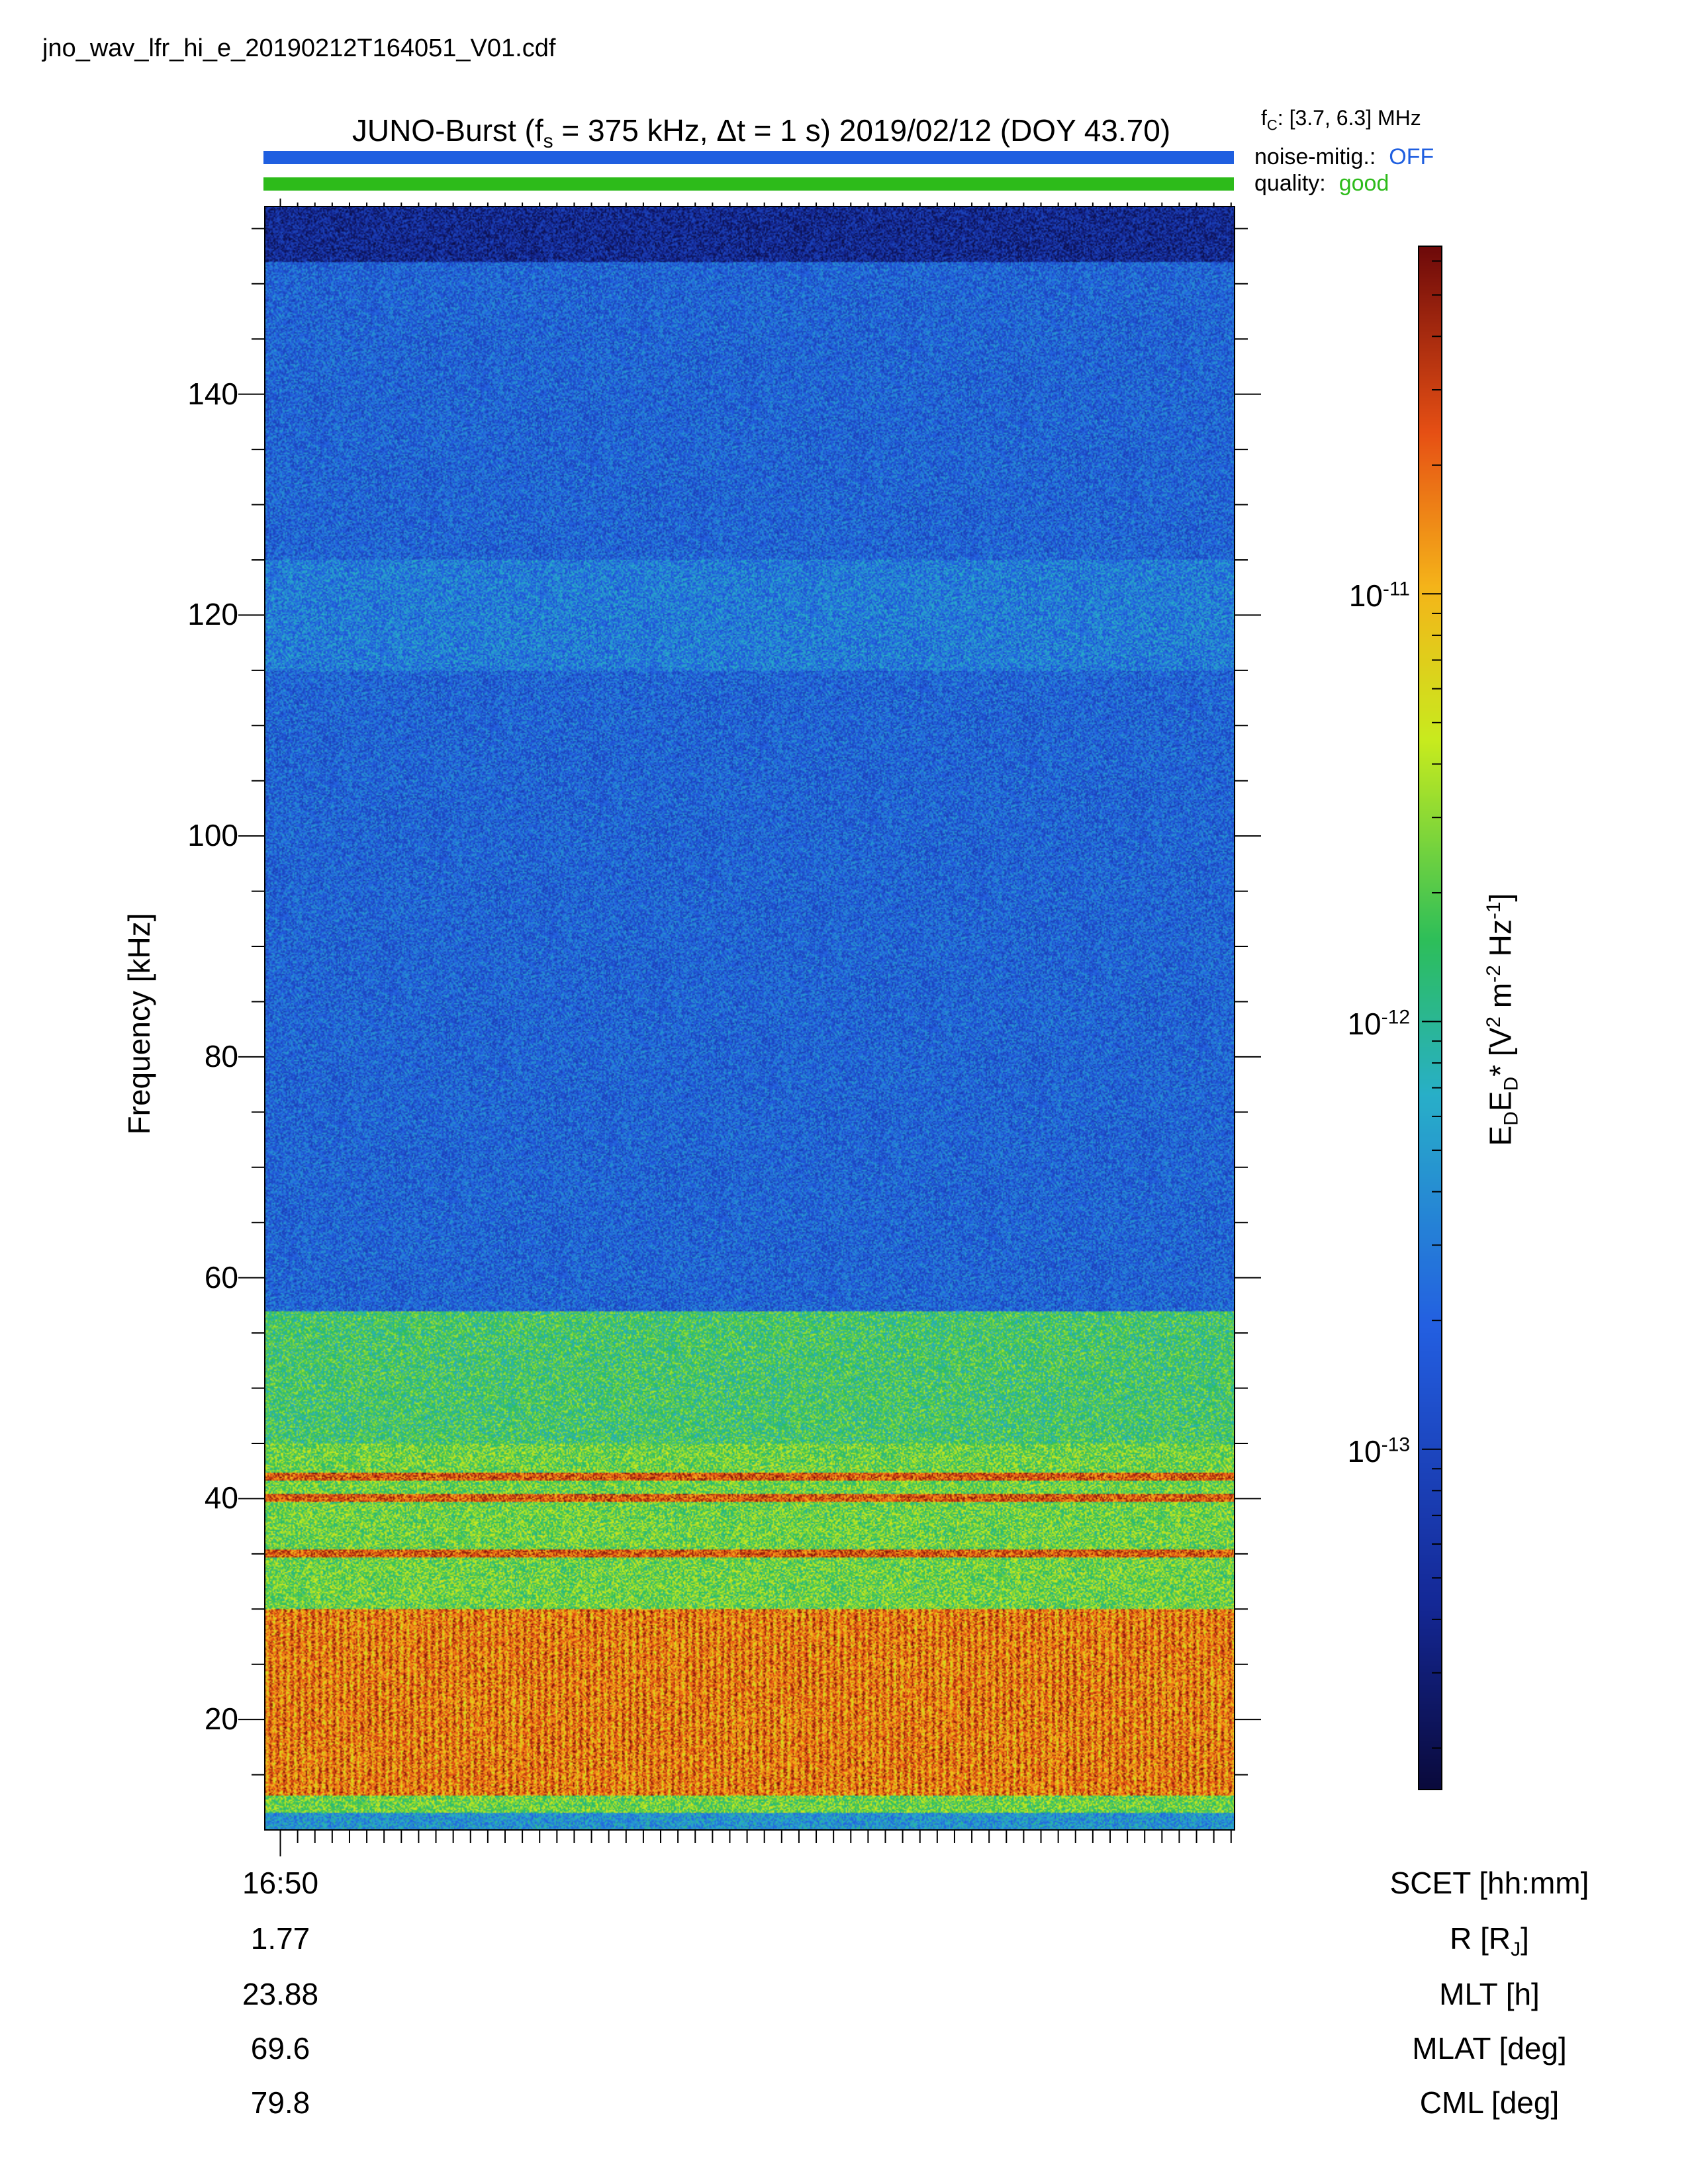 This screenshot has width=1688, height=2184. I want to click on ephemeris-value: 69.6, so click(280, 2048).